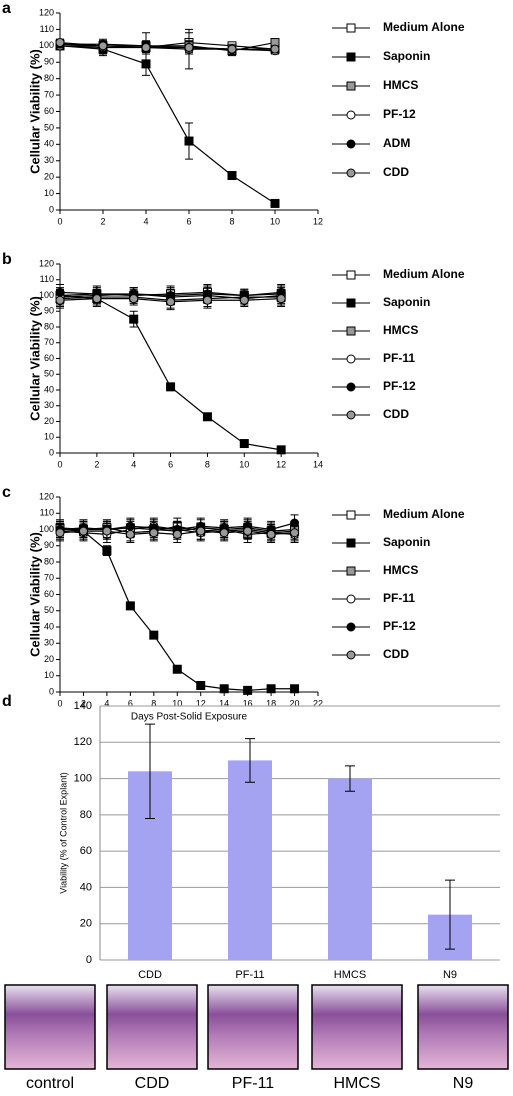 The width and height of the screenshot is (513, 1096). Describe the element at coordinates (50, 1083) in the screenshot. I see `image-label: control` at that location.